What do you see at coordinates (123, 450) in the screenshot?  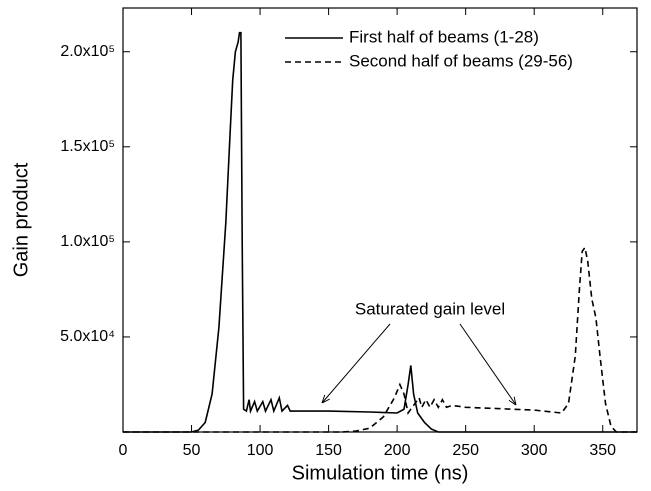 I see `x-tick-label: 0` at bounding box center [123, 450].